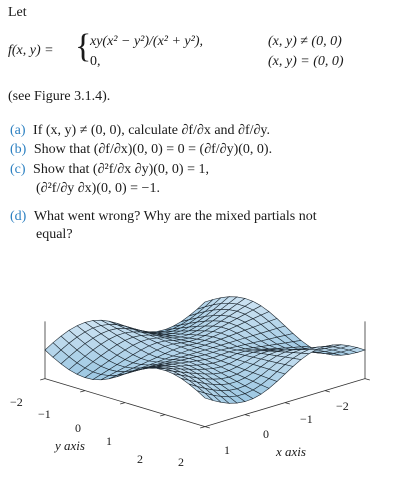 Image resolution: width=403 pixels, height=478 pixels. Describe the element at coordinates (18, 216) in the screenshot. I see `part-d-label: (d)` at that location.